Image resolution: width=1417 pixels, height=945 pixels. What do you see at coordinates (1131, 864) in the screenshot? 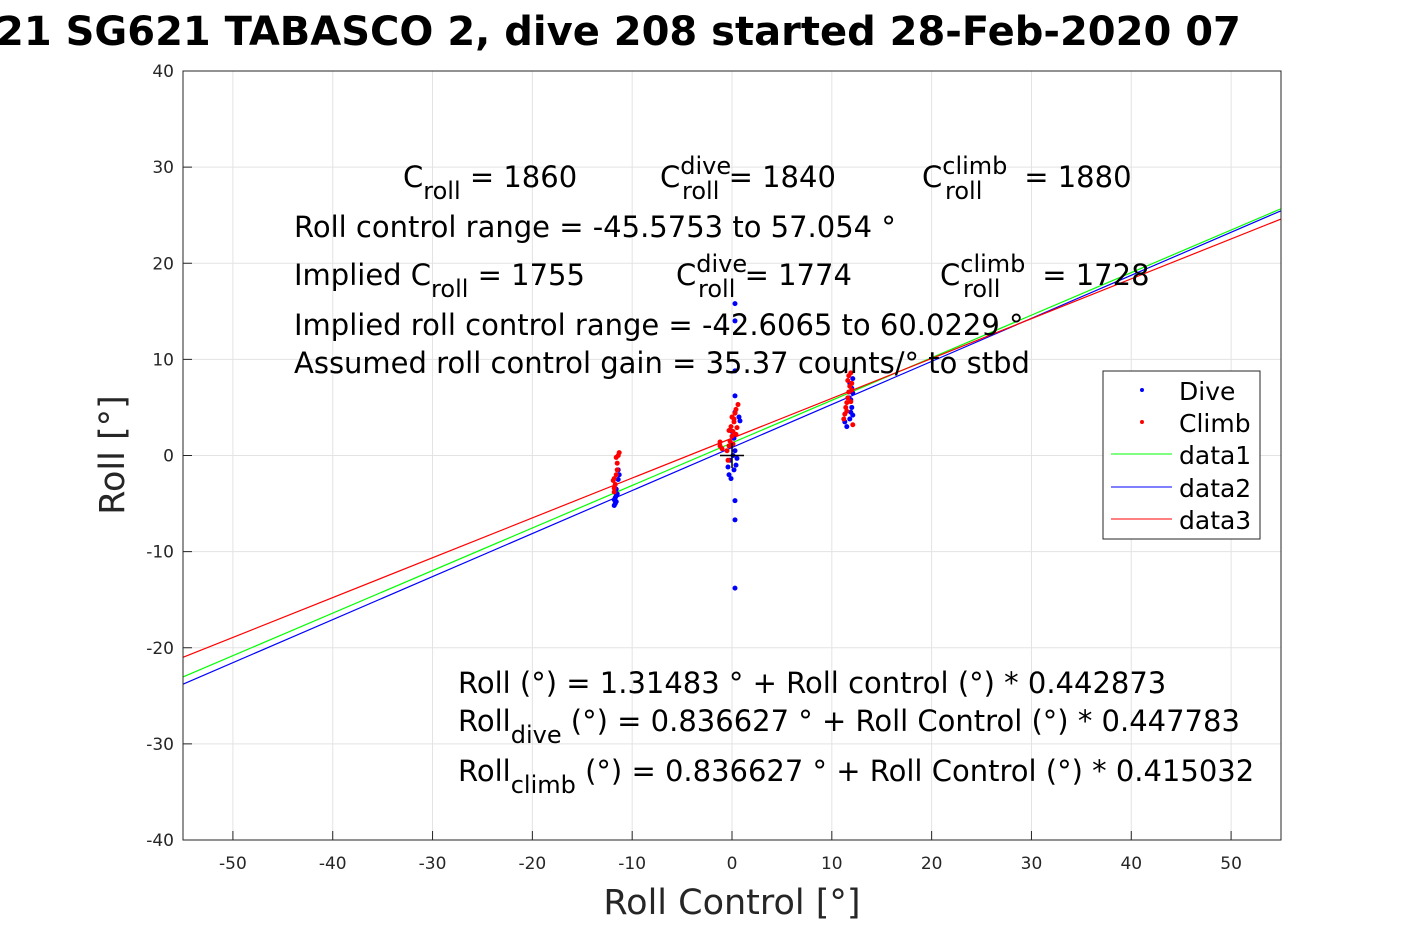
I see `x-tick-label: 40` at bounding box center [1131, 864].